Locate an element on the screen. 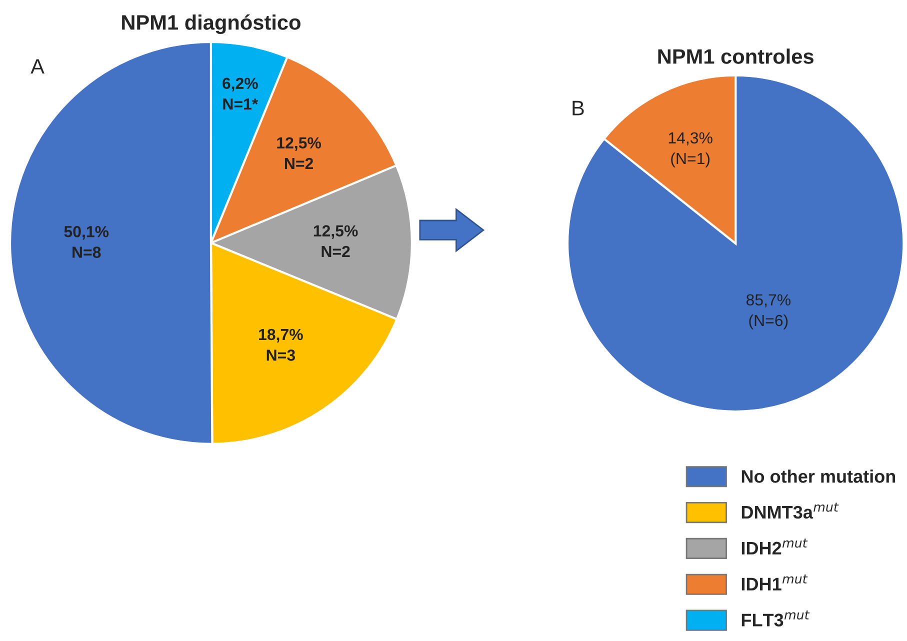  text: B is located at coordinates (578, 108).